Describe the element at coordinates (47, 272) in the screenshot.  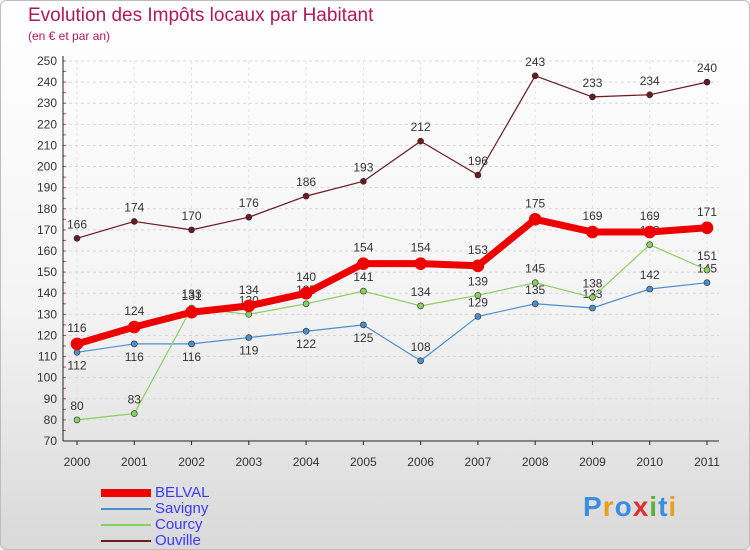
I see `y-tick-label: 150` at that location.